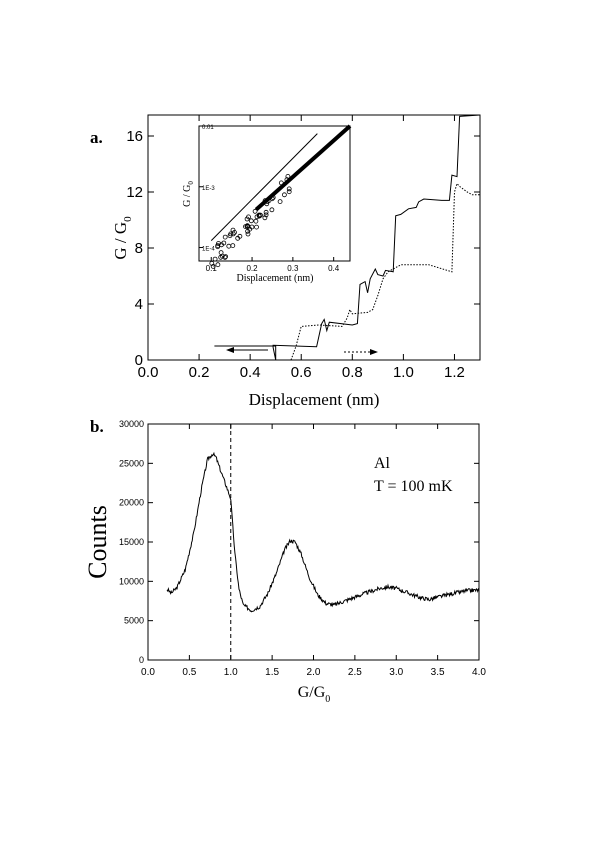 The width and height of the screenshot is (595, 842). What do you see at coordinates (122, 238) in the screenshot?
I see `panel-a-ylabel: G / G0` at bounding box center [122, 238].